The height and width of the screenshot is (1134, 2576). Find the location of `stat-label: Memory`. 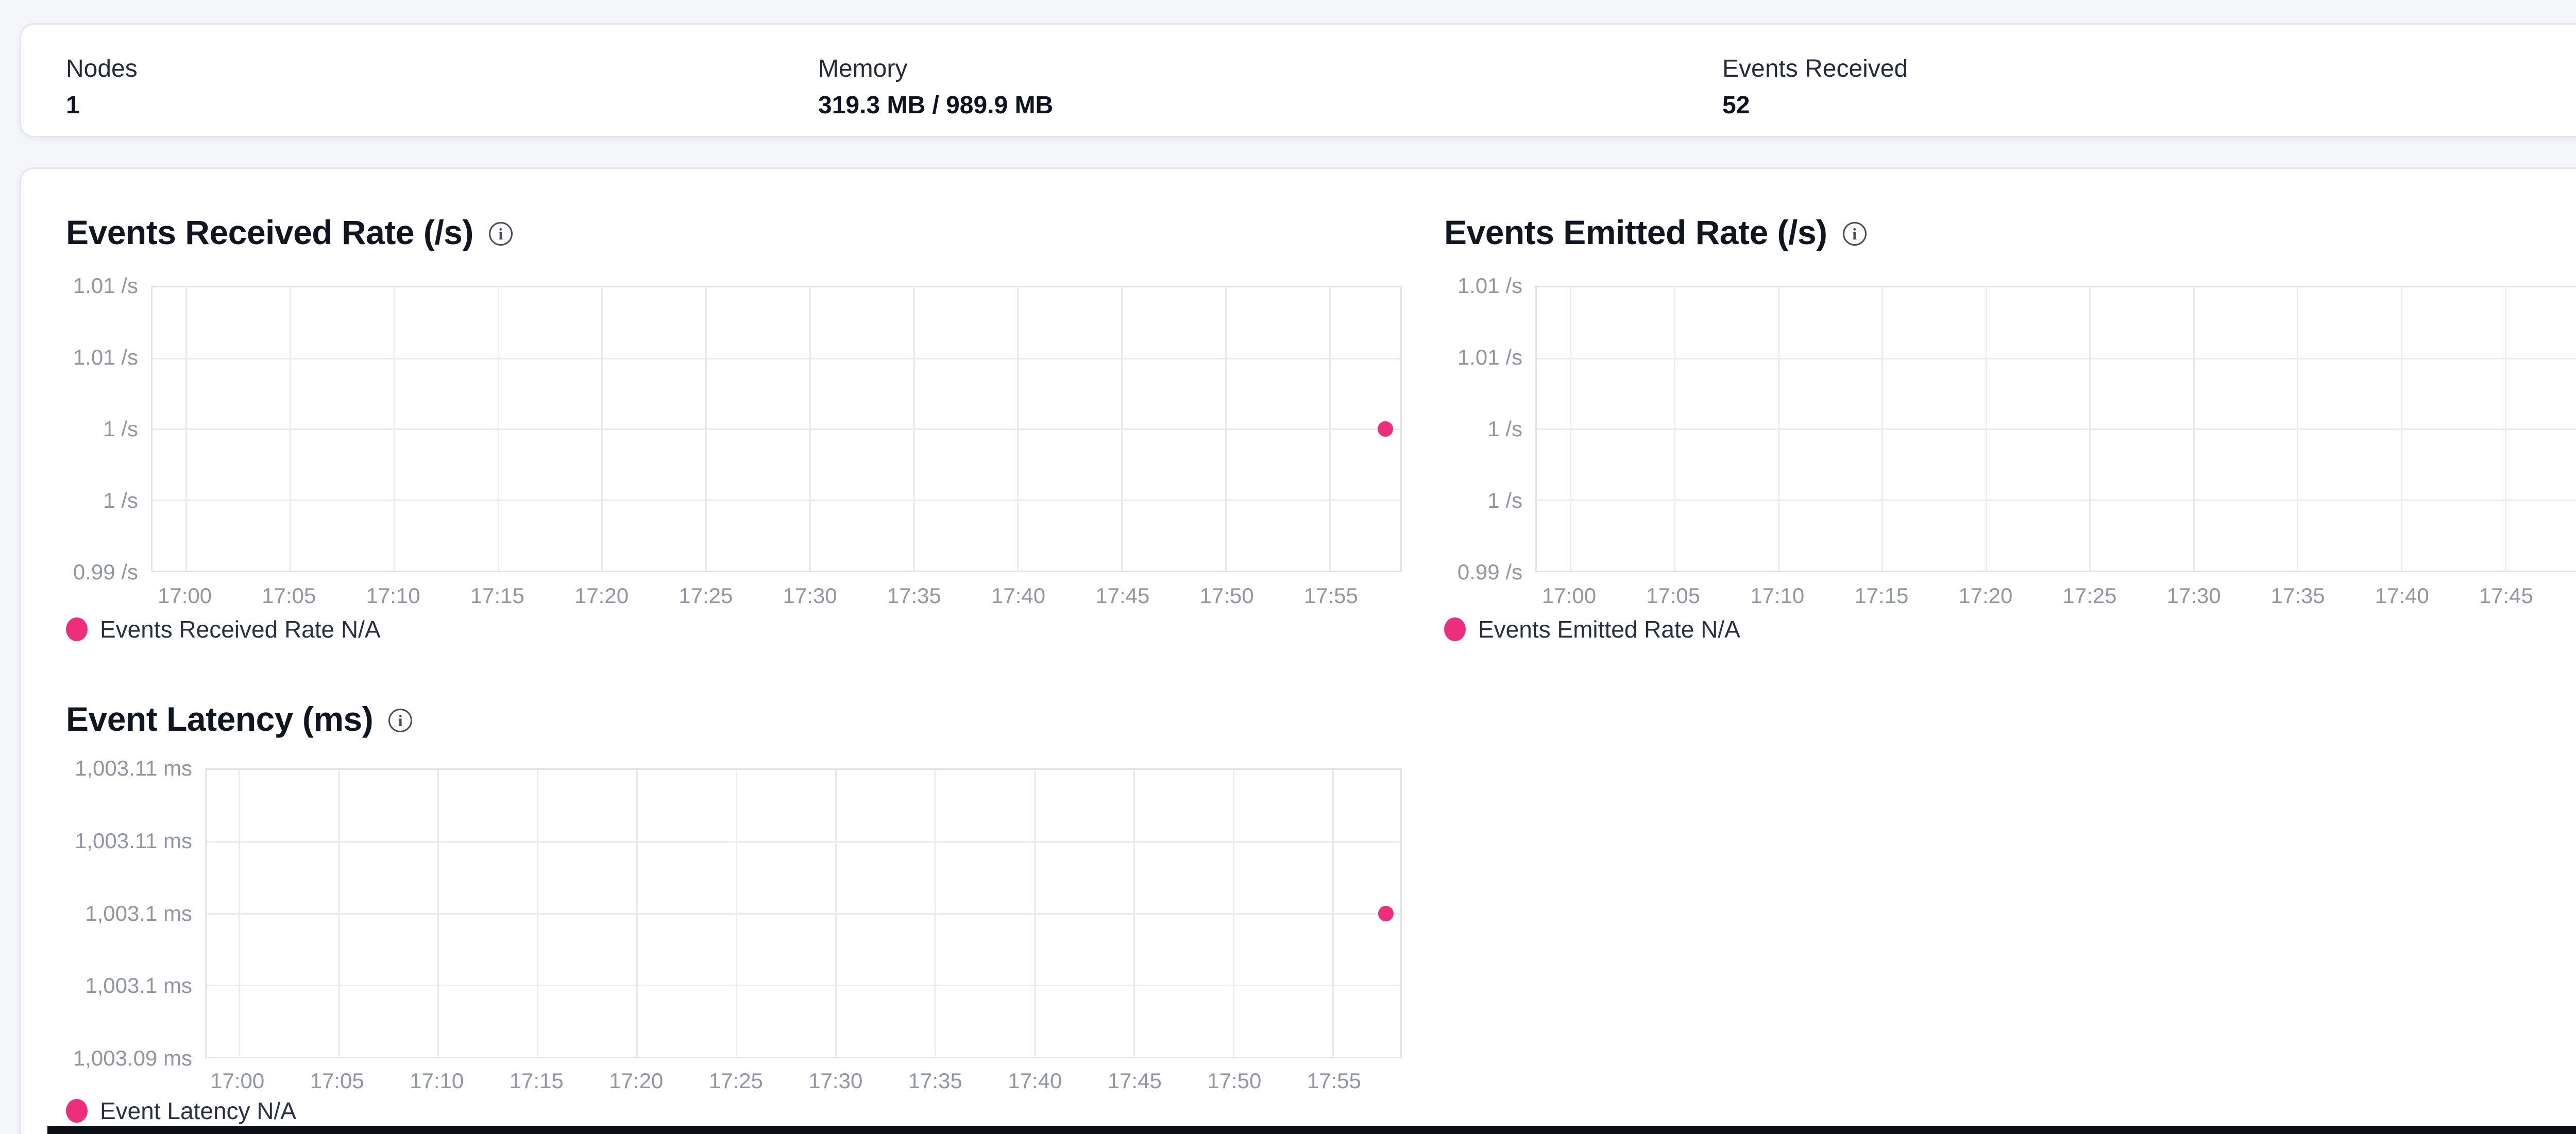

stat-label: Memory is located at coordinates (863, 69).